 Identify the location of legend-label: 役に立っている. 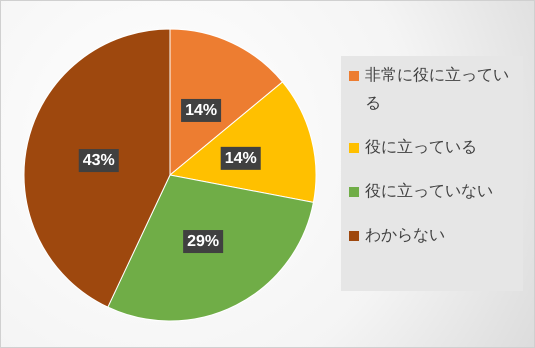
(421, 148).